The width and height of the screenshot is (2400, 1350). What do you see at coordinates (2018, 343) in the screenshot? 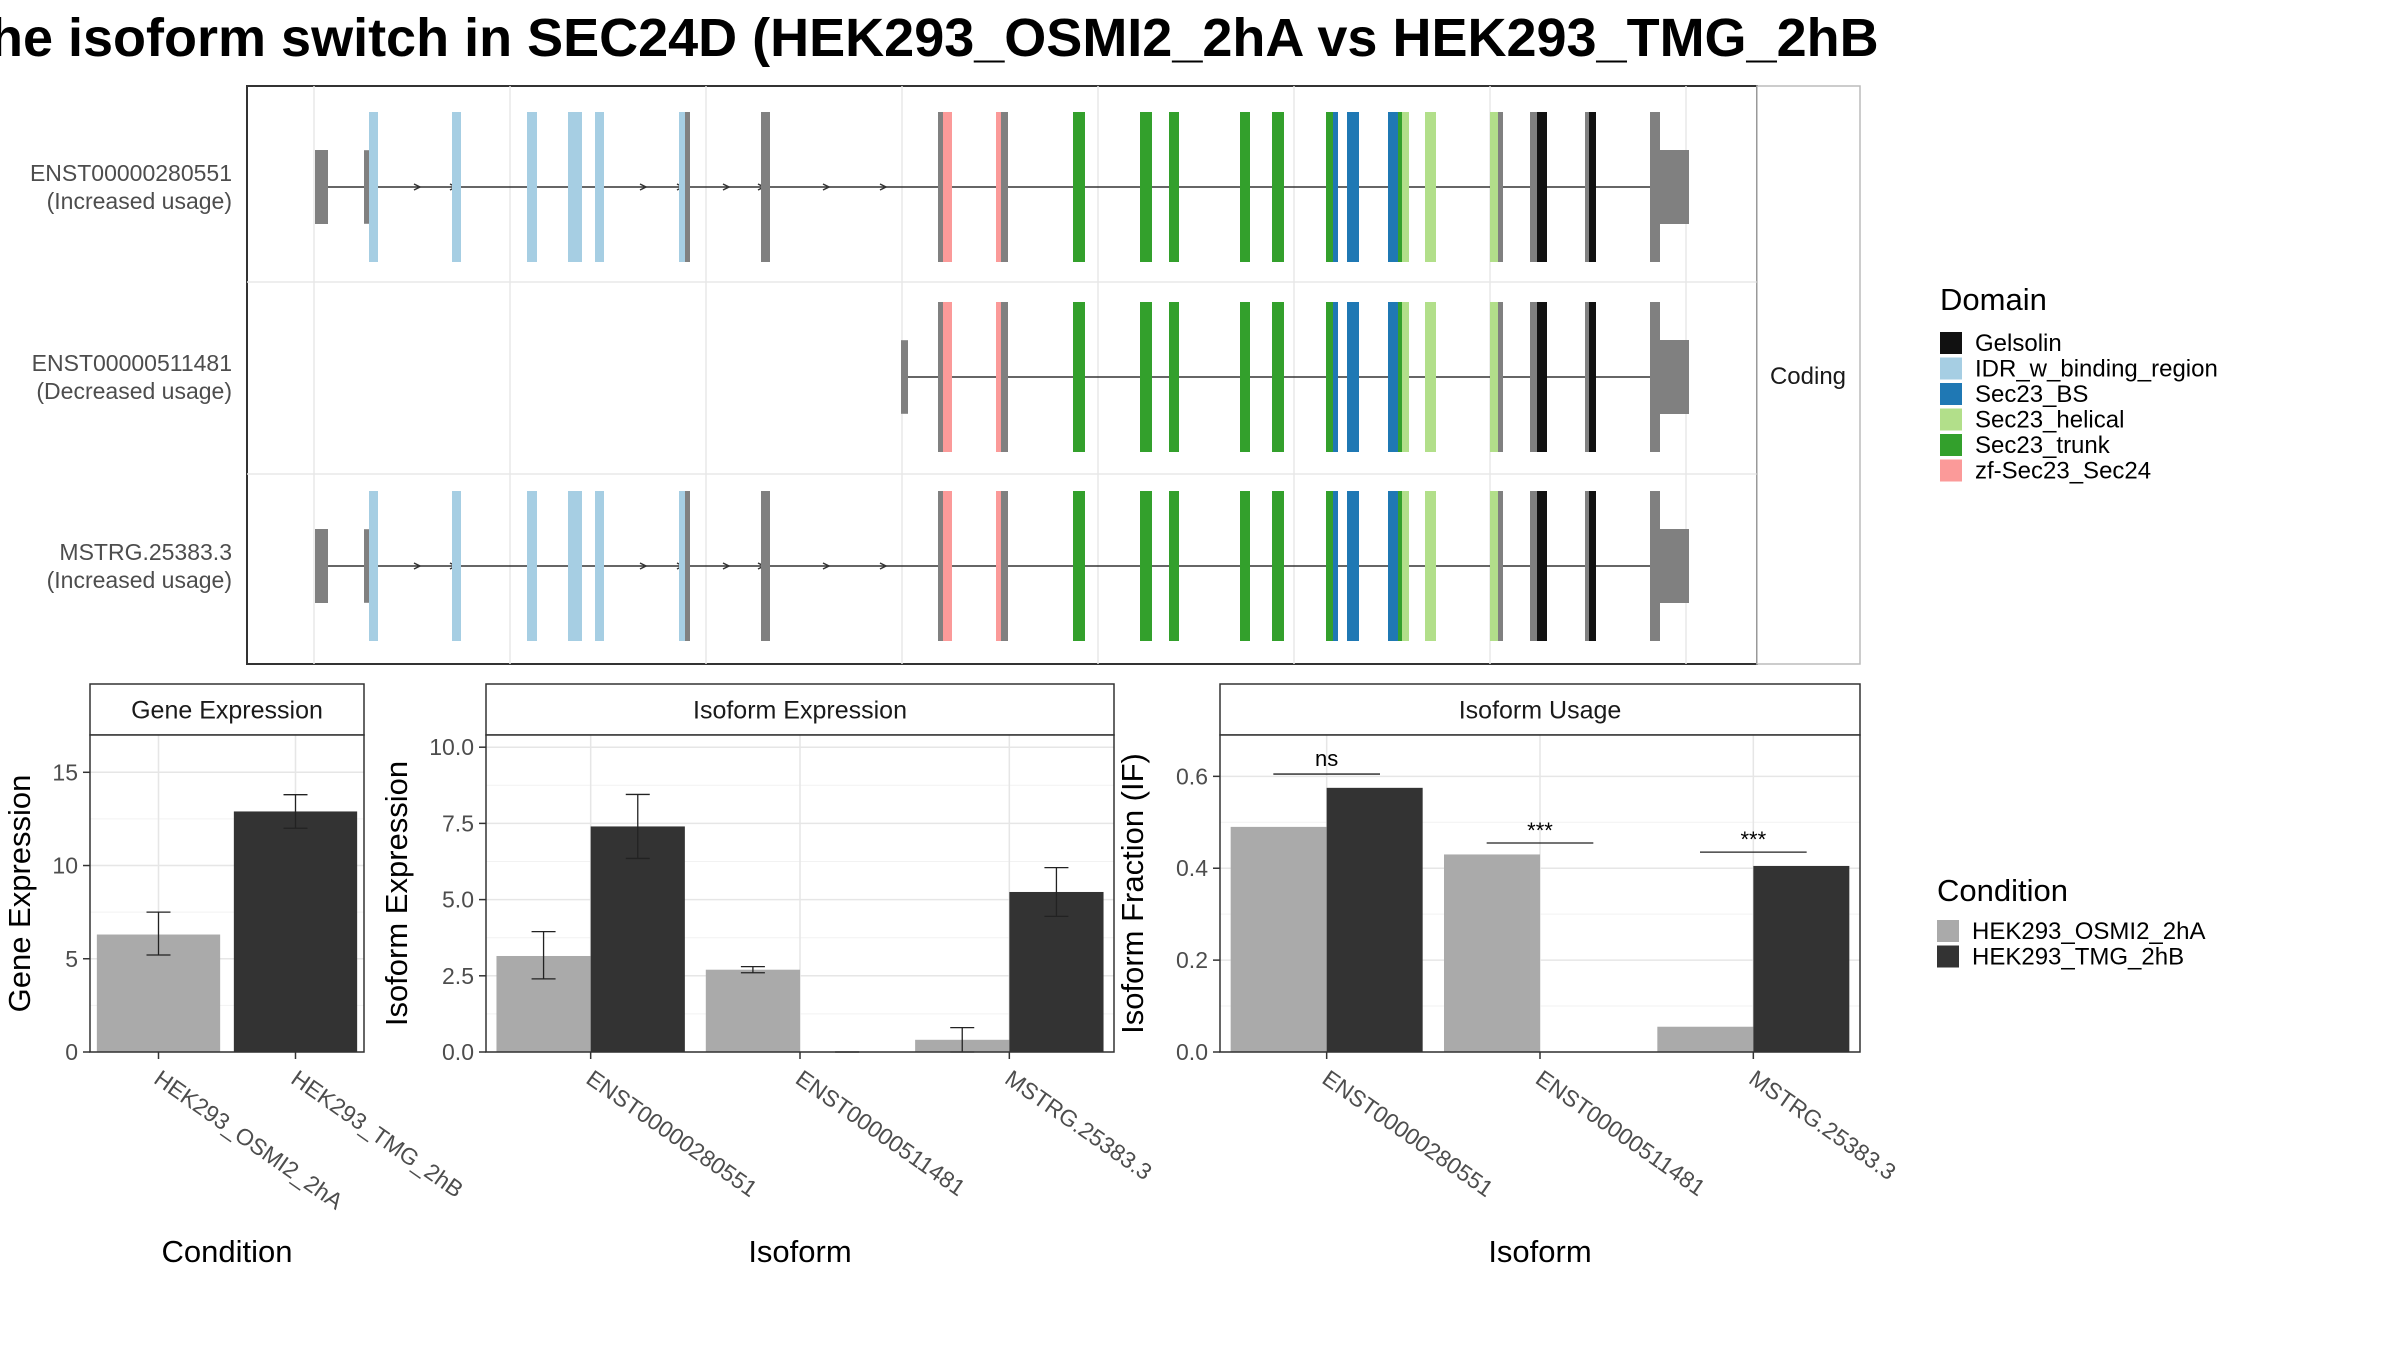
I see `domain-legend-label: Gelsolin` at bounding box center [2018, 343].